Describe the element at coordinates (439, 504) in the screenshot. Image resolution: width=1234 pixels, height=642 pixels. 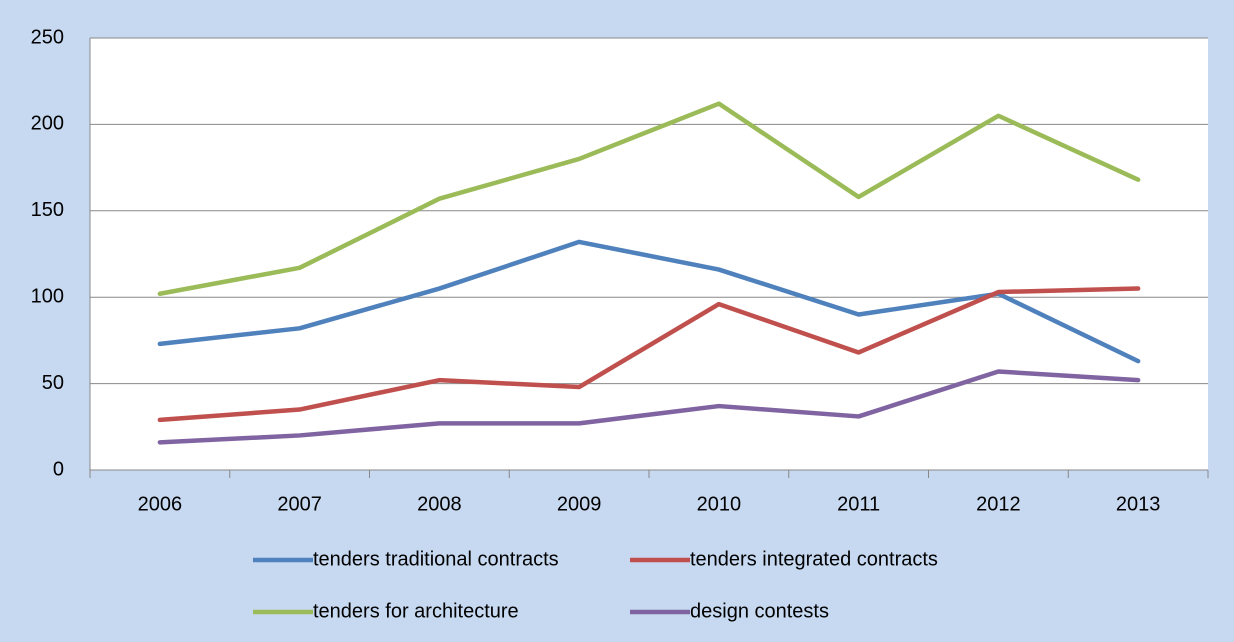
I see `x-tick-label: 2008` at that location.